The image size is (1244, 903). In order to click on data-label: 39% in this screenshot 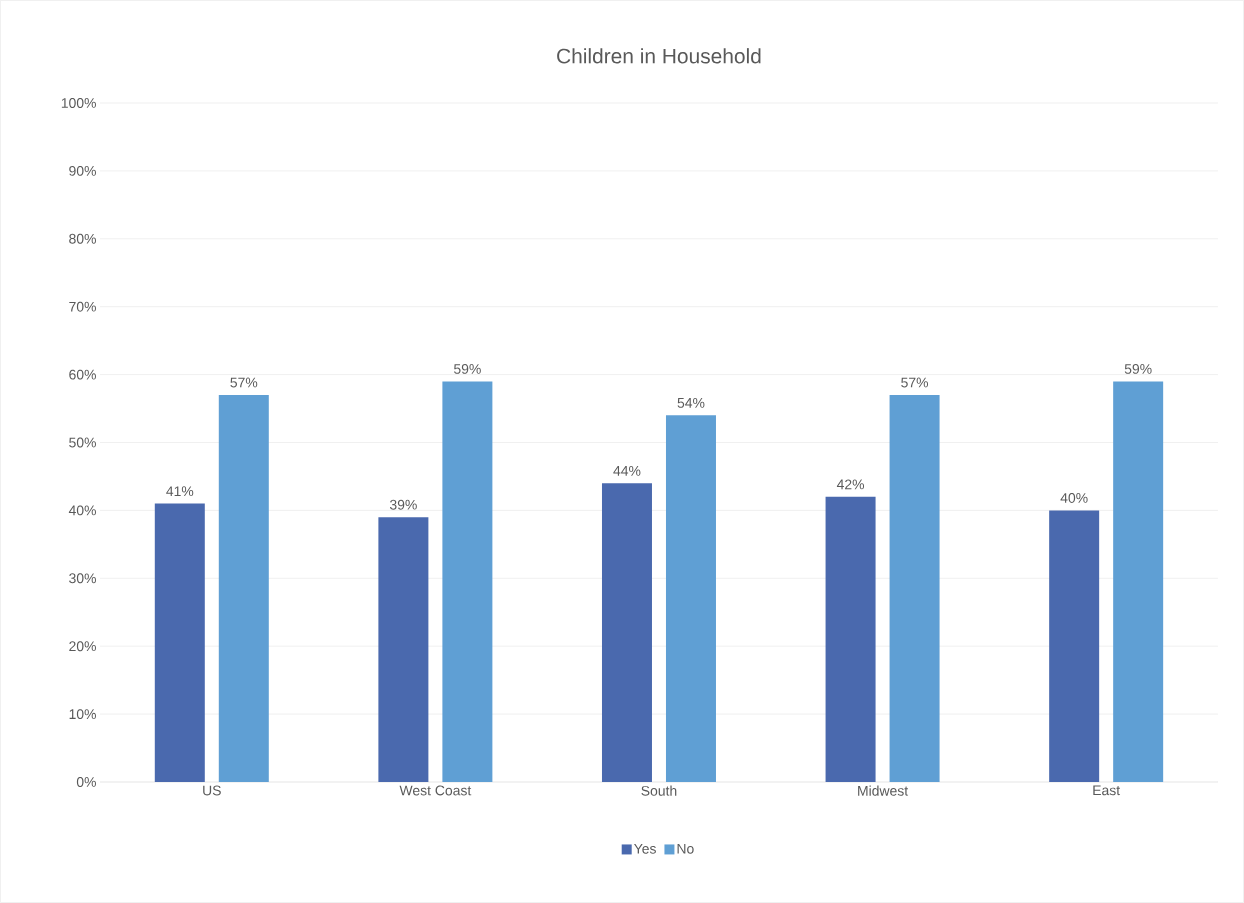, I will do `click(403, 504)`.